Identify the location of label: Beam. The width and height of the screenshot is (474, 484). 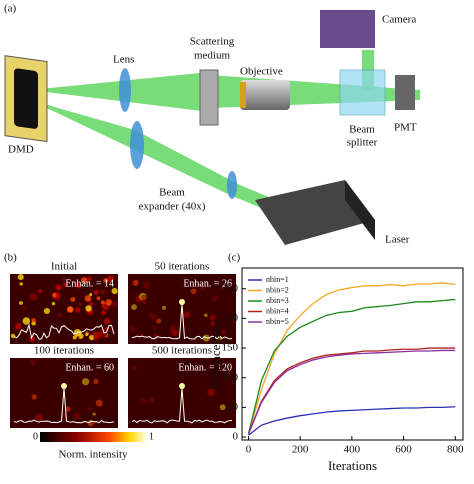
(362, 130).